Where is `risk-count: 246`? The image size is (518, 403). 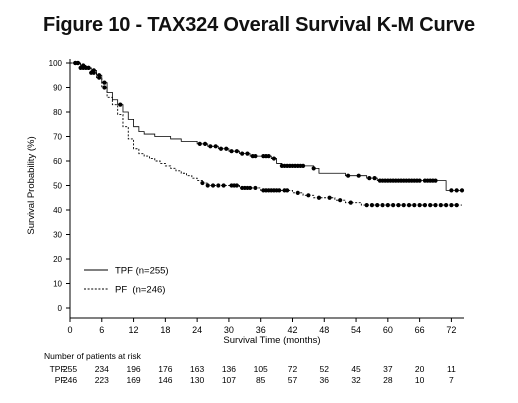 risk-count: 246 is located at coordinates (70, 380).